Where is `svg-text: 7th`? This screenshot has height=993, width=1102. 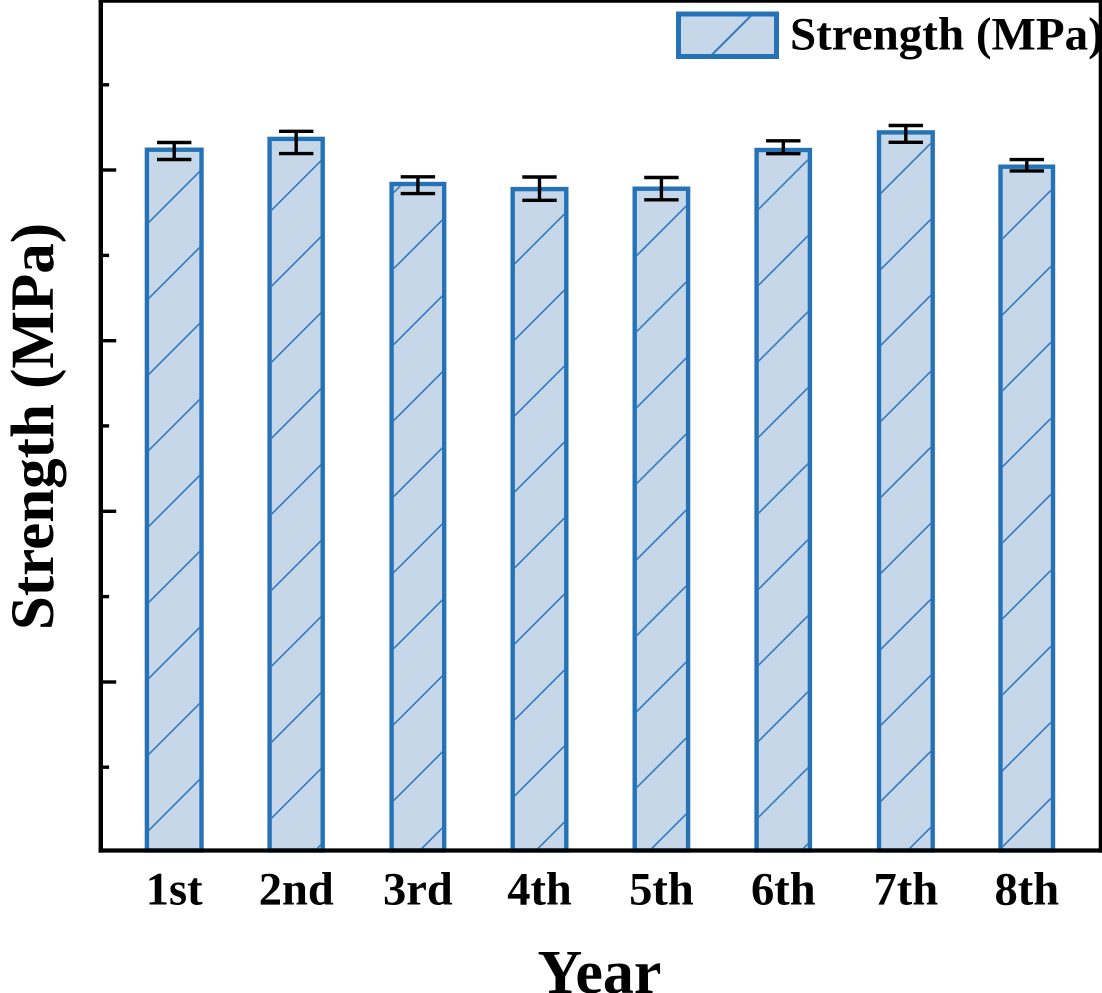
svg-text: 7th is located at coordinates (905, 890).